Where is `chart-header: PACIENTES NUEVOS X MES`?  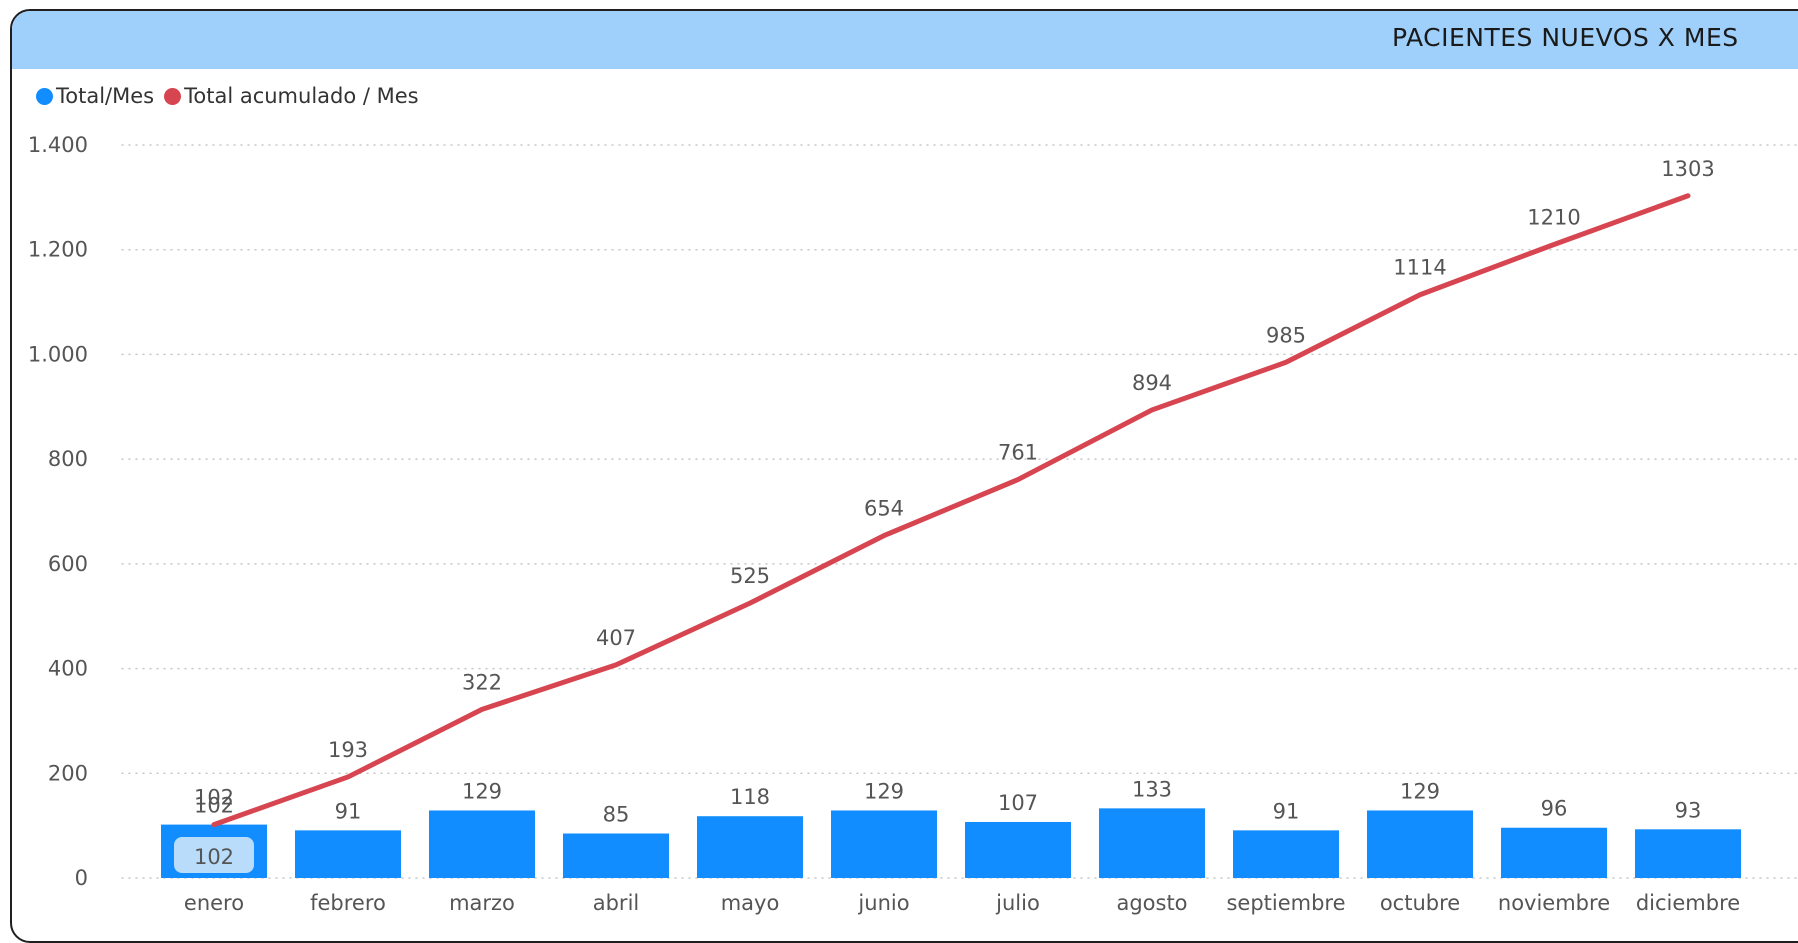
chart-header: PACIENTES NUEVOS X MES is located at coordinates (905, 40).